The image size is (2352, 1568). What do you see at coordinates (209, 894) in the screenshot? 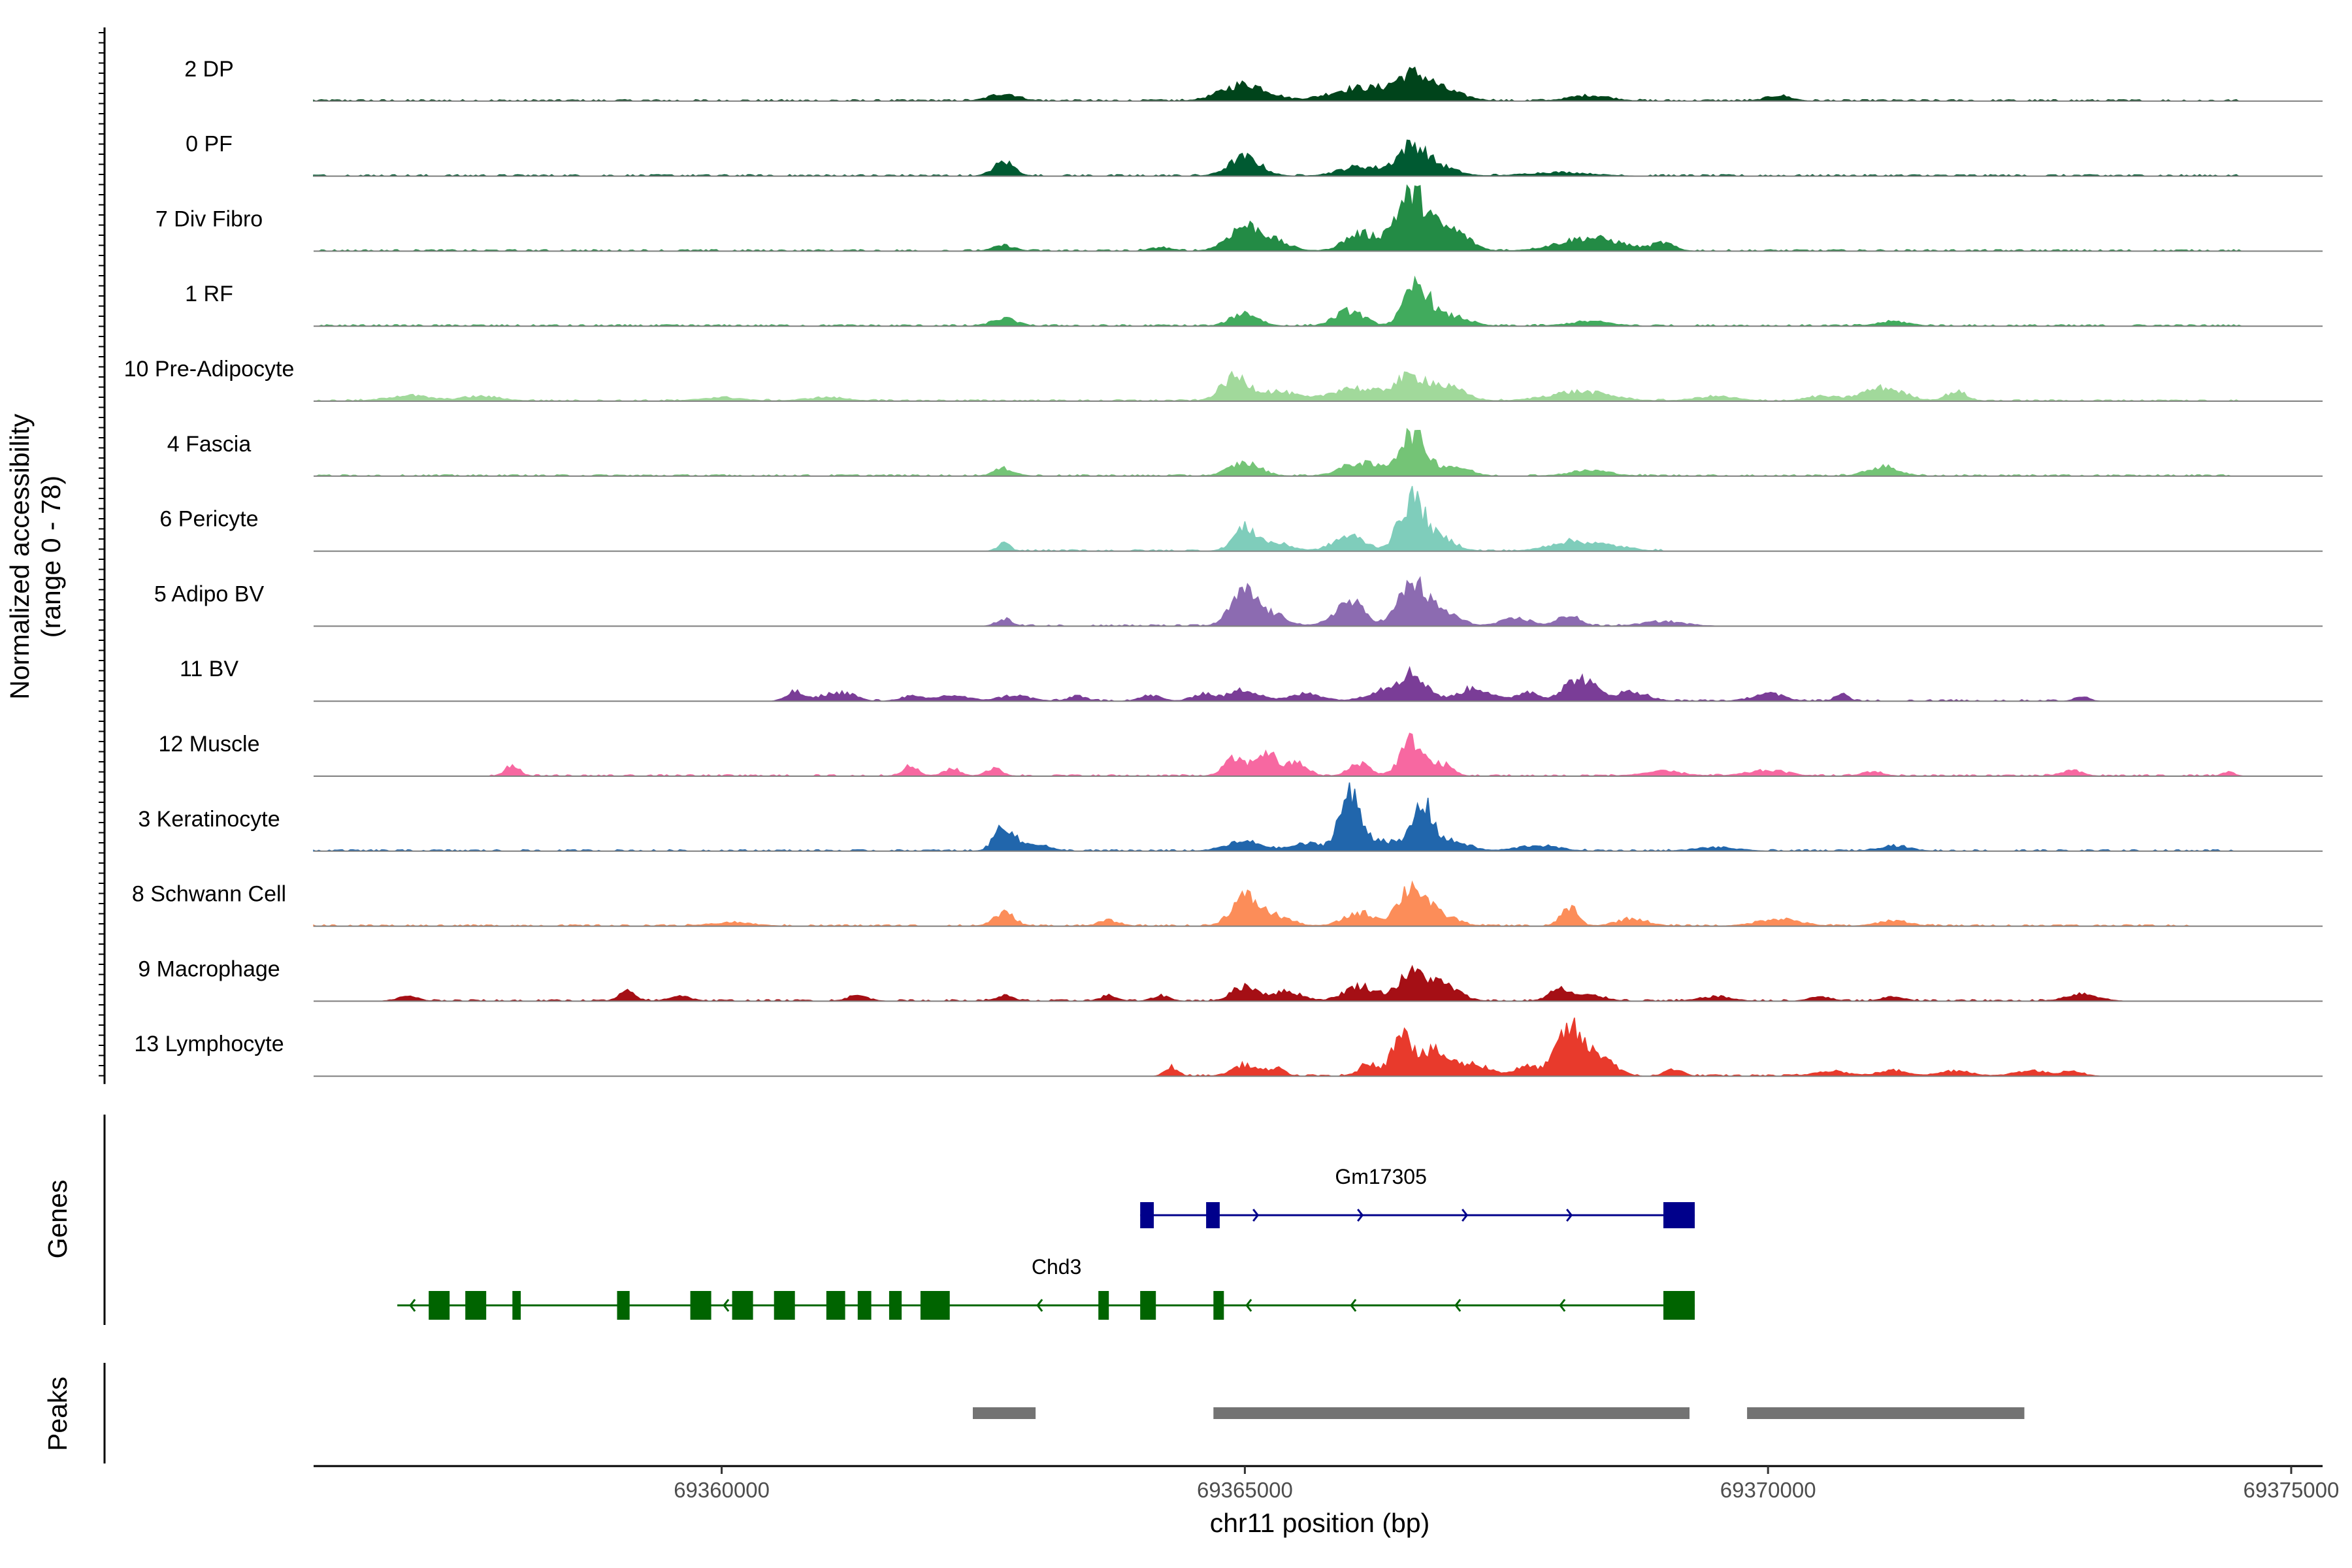
I see `track-label: 8 Schwann Cell` at bounding box center [209, 894].